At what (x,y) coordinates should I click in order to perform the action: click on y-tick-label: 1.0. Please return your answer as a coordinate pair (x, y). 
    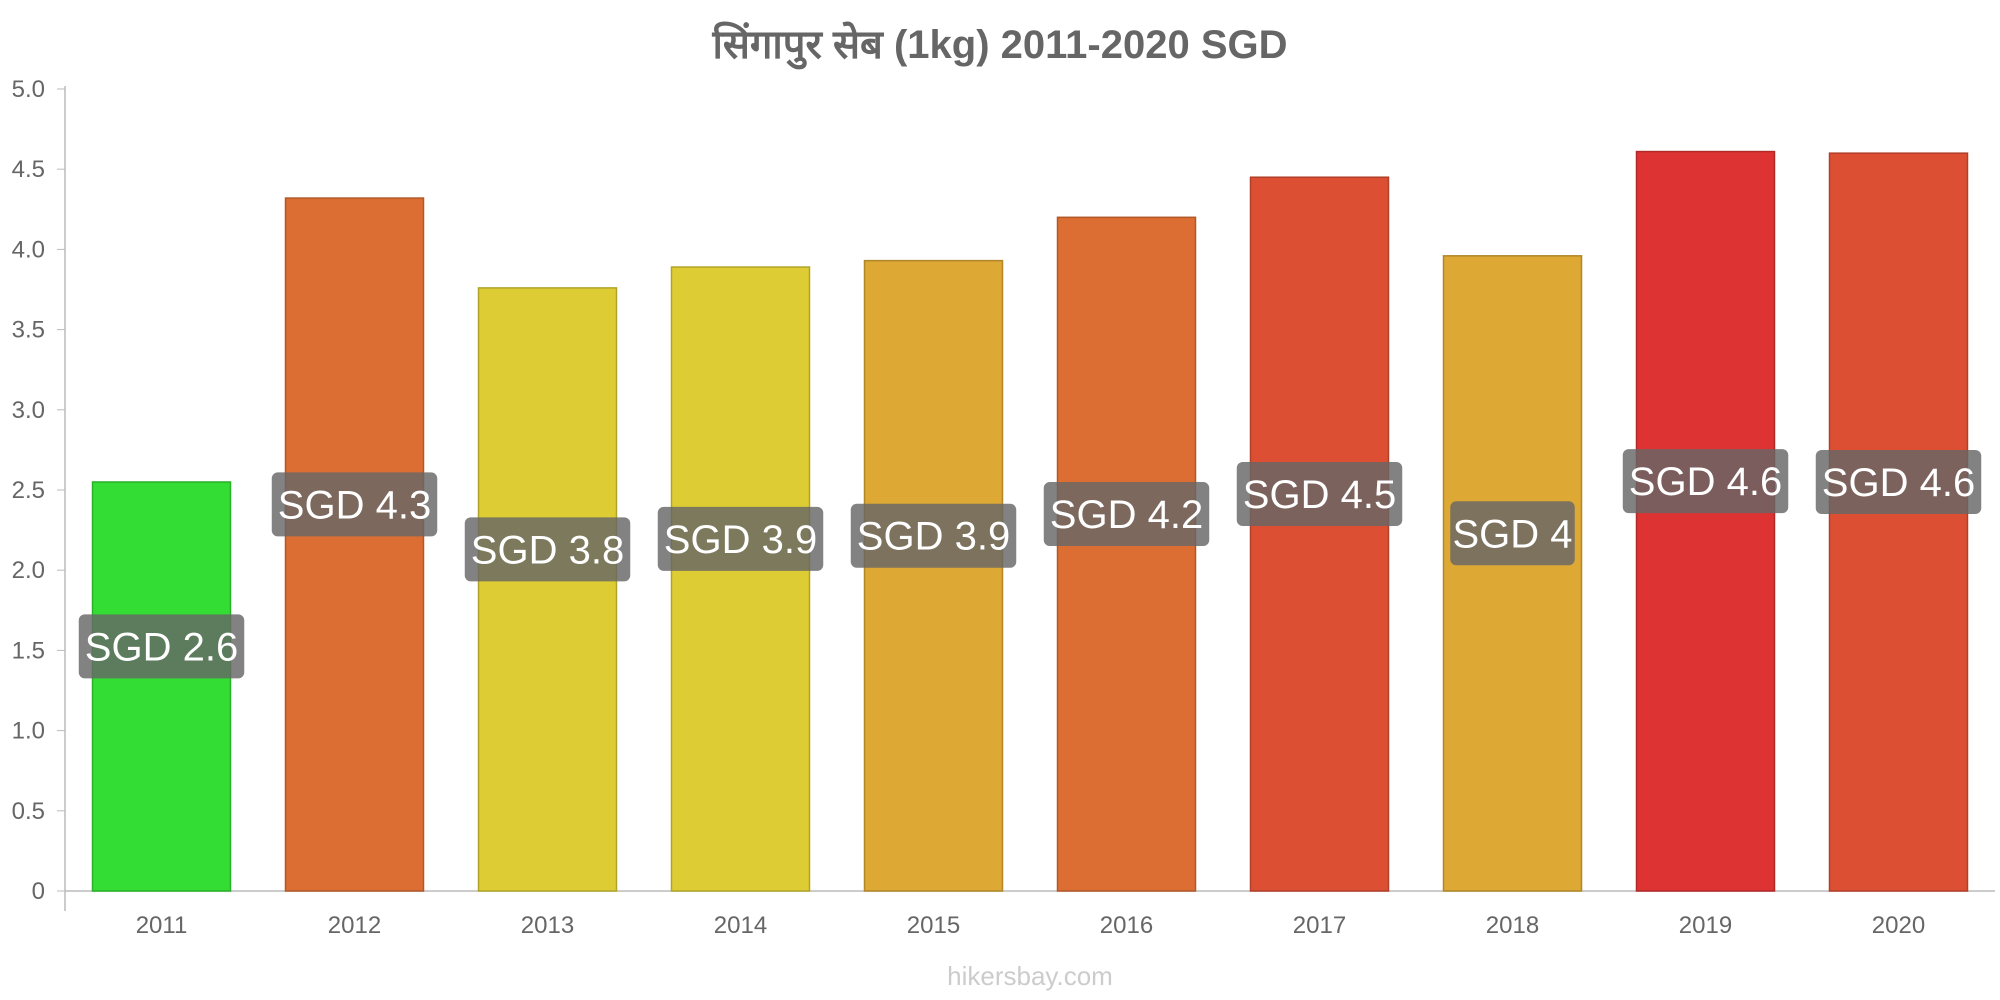
    Looking at the image, I should click on (28, 731).